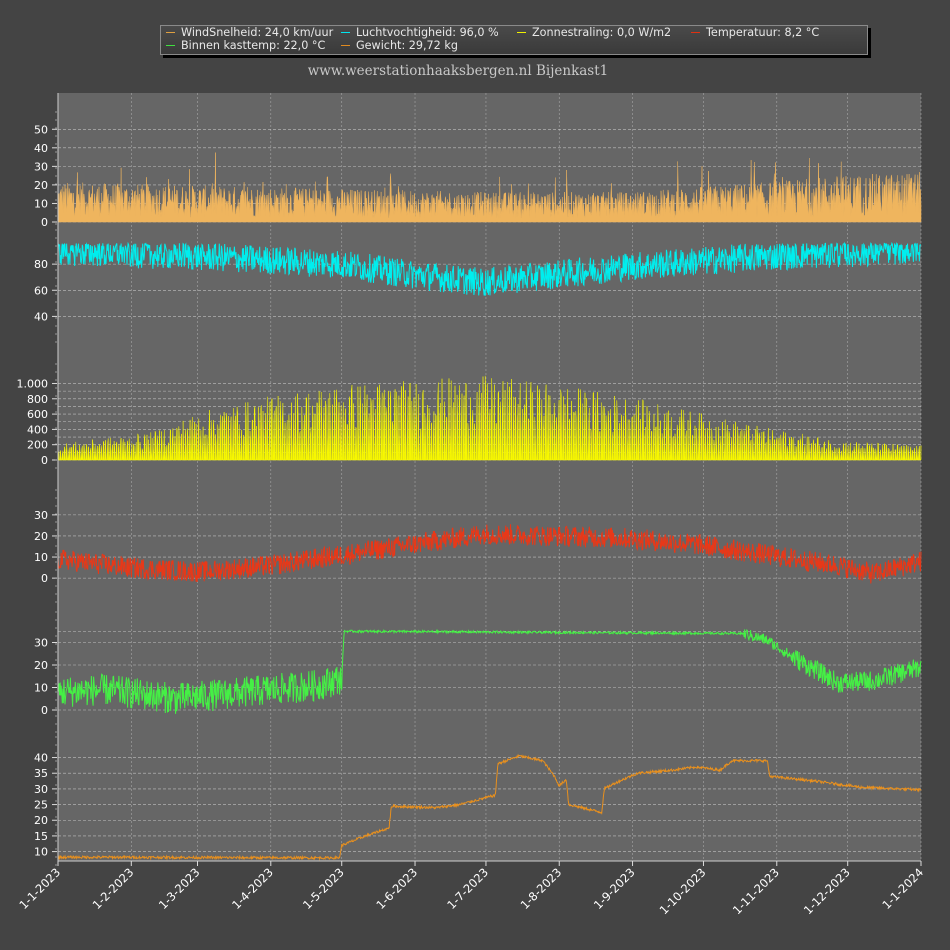  What do you see at coordinates (41, 836) in the screenshot?
I see `y-tick-label: 15` at bounding box center [41, 836].